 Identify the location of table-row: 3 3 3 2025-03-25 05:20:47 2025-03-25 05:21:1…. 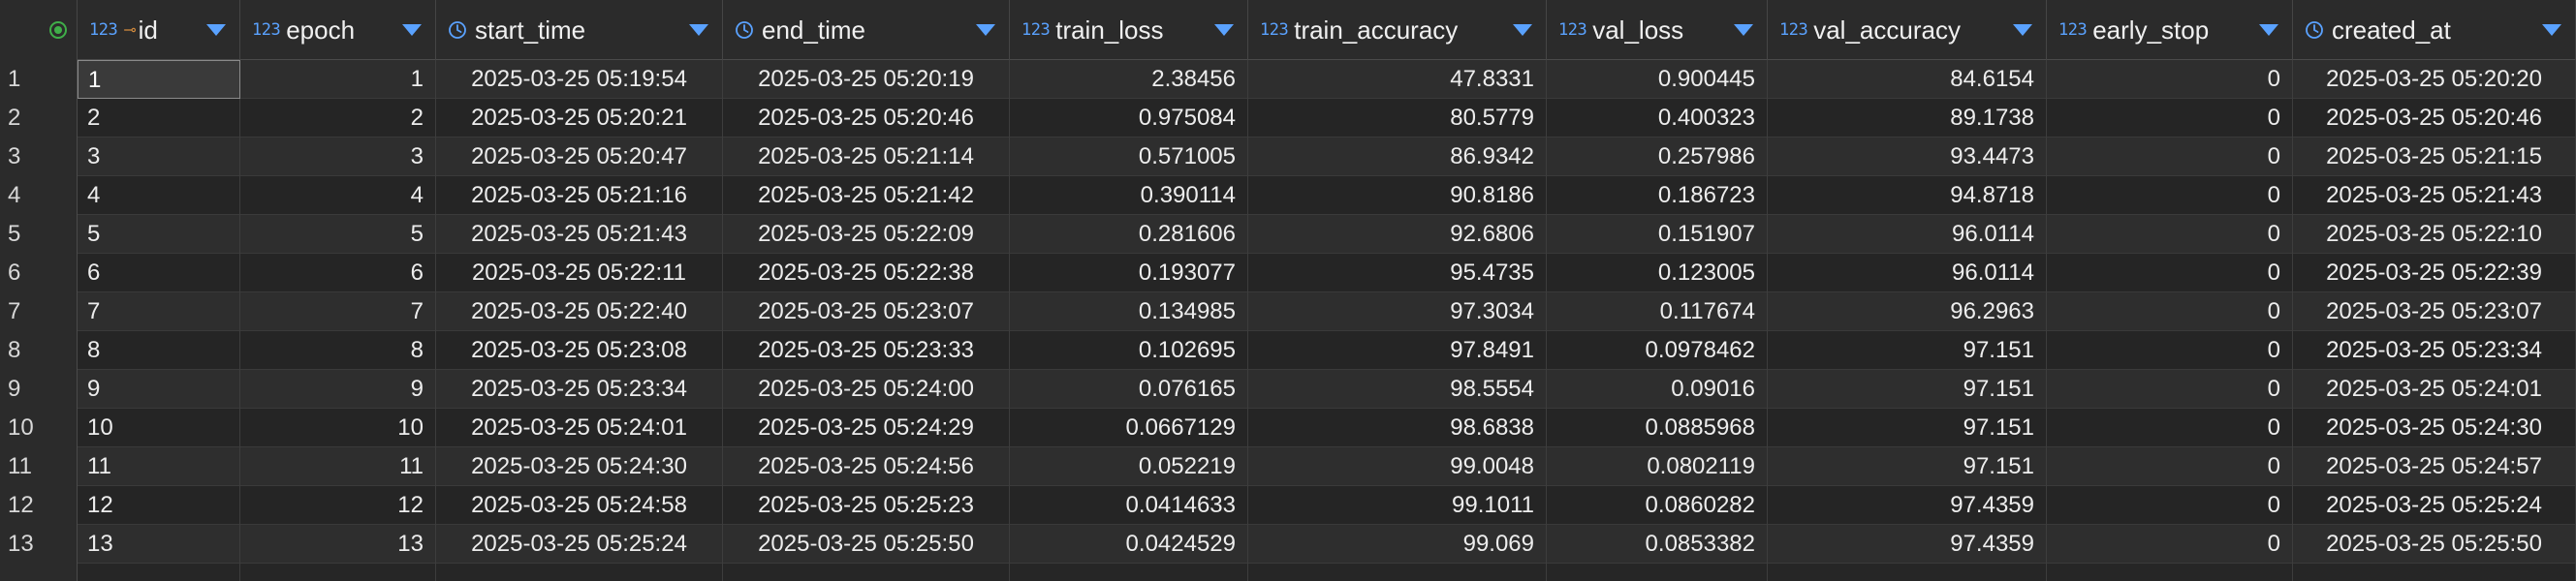
(1288, 157).